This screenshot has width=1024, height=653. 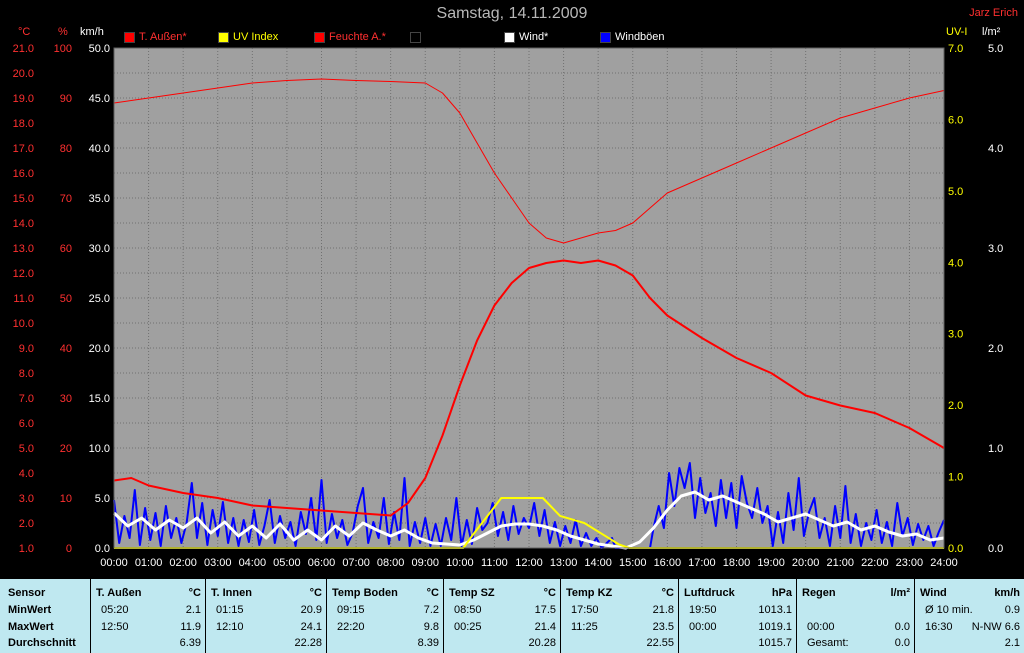 What do you see at coordinates (991, 32) in the screenshot?
I see `unit-rain: l/m²` at bounding box center [991, 32].